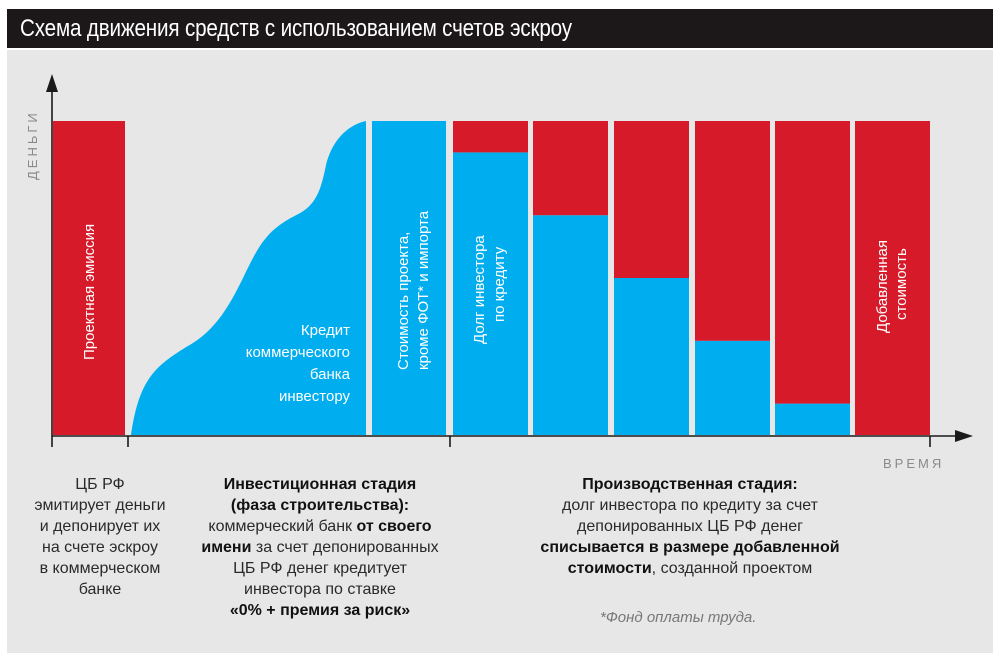 This screenshot has width=1000, height=661. Describe the element at coordinates (964, 436) in the screenshot. I see `x-axis-arrow-icon` at that location.